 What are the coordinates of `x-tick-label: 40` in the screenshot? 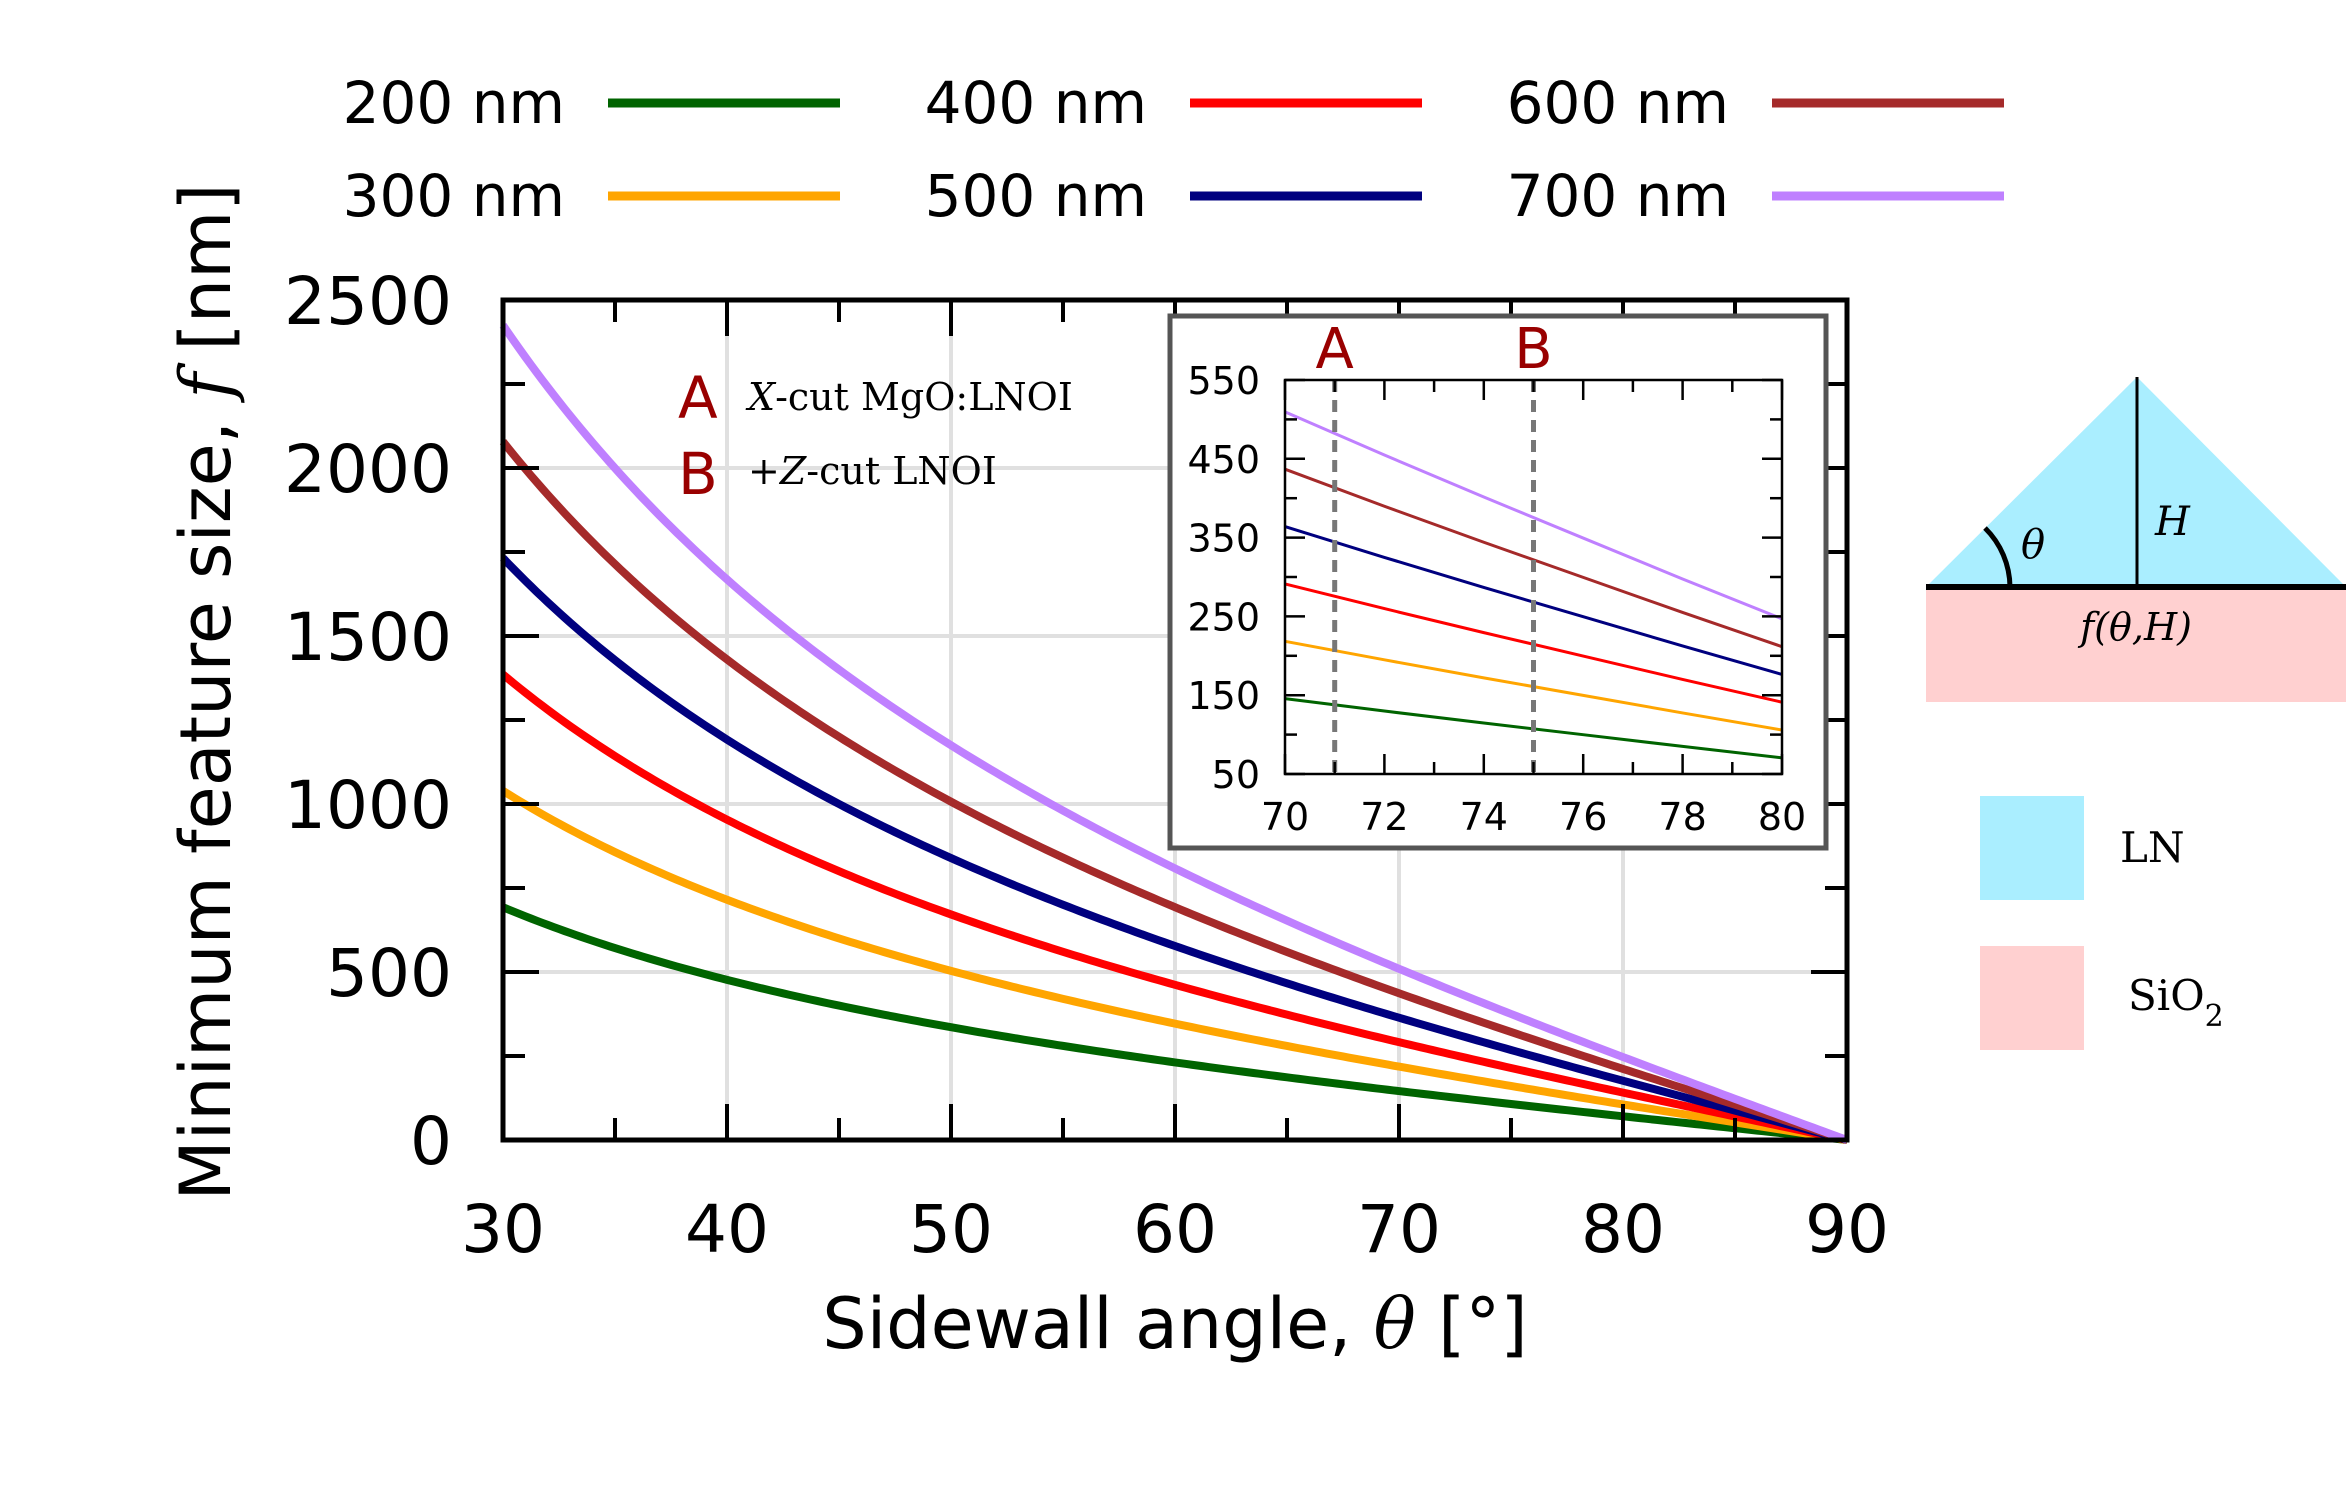 It's located at (727, 1229).